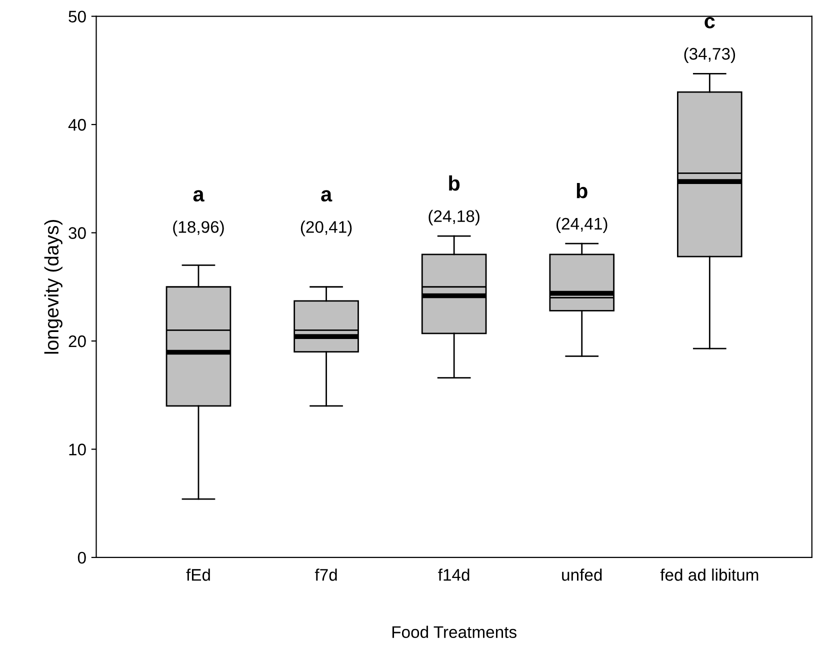 The image size is (837, 652). I want to click on x-tick-label: f14d, so click(454, 574).